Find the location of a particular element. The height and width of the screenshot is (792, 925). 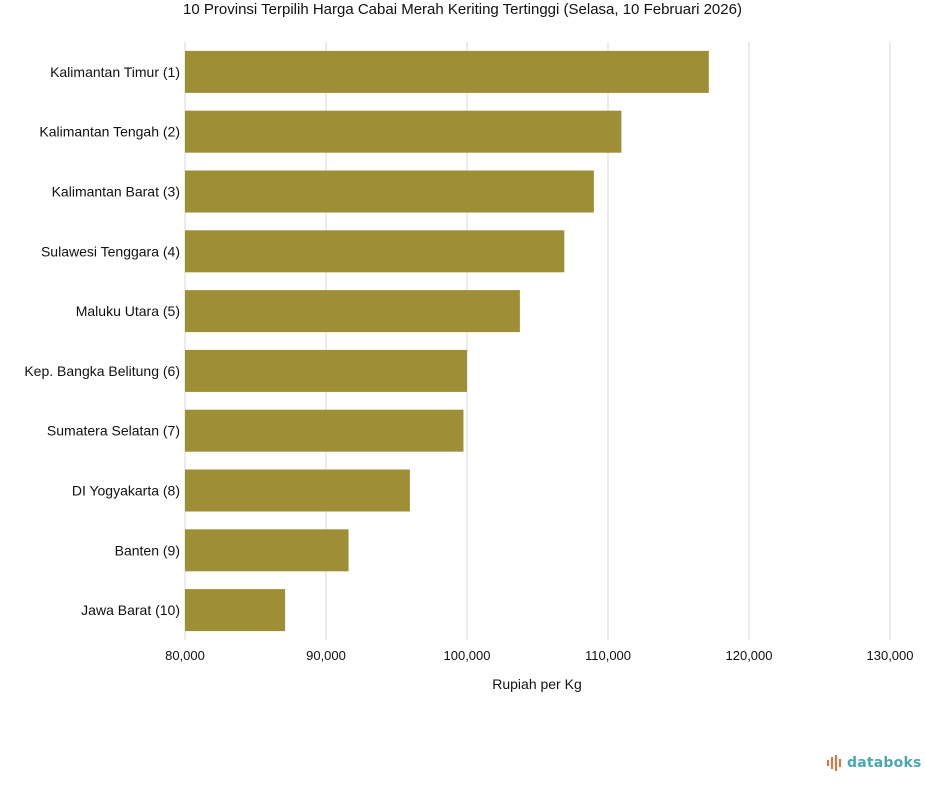

databoks-brand: databoks is located at coordinates (874, 763).